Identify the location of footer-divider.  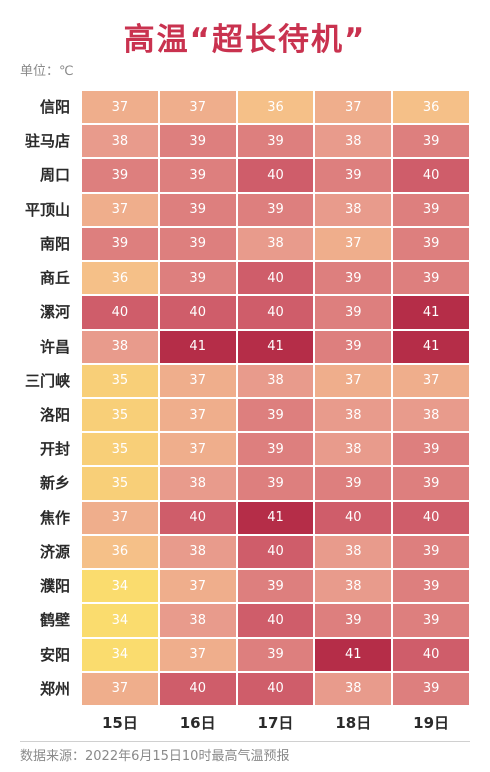
(245, 741).